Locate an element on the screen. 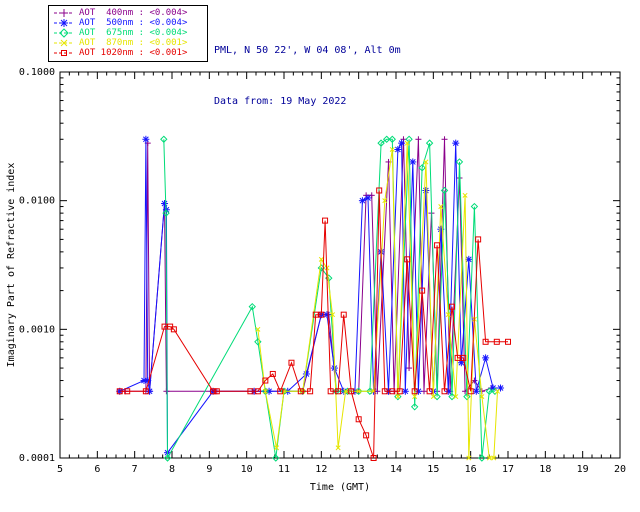  legend-item: AOT 870nm : <0.001> is located at coordinates (128, 43).